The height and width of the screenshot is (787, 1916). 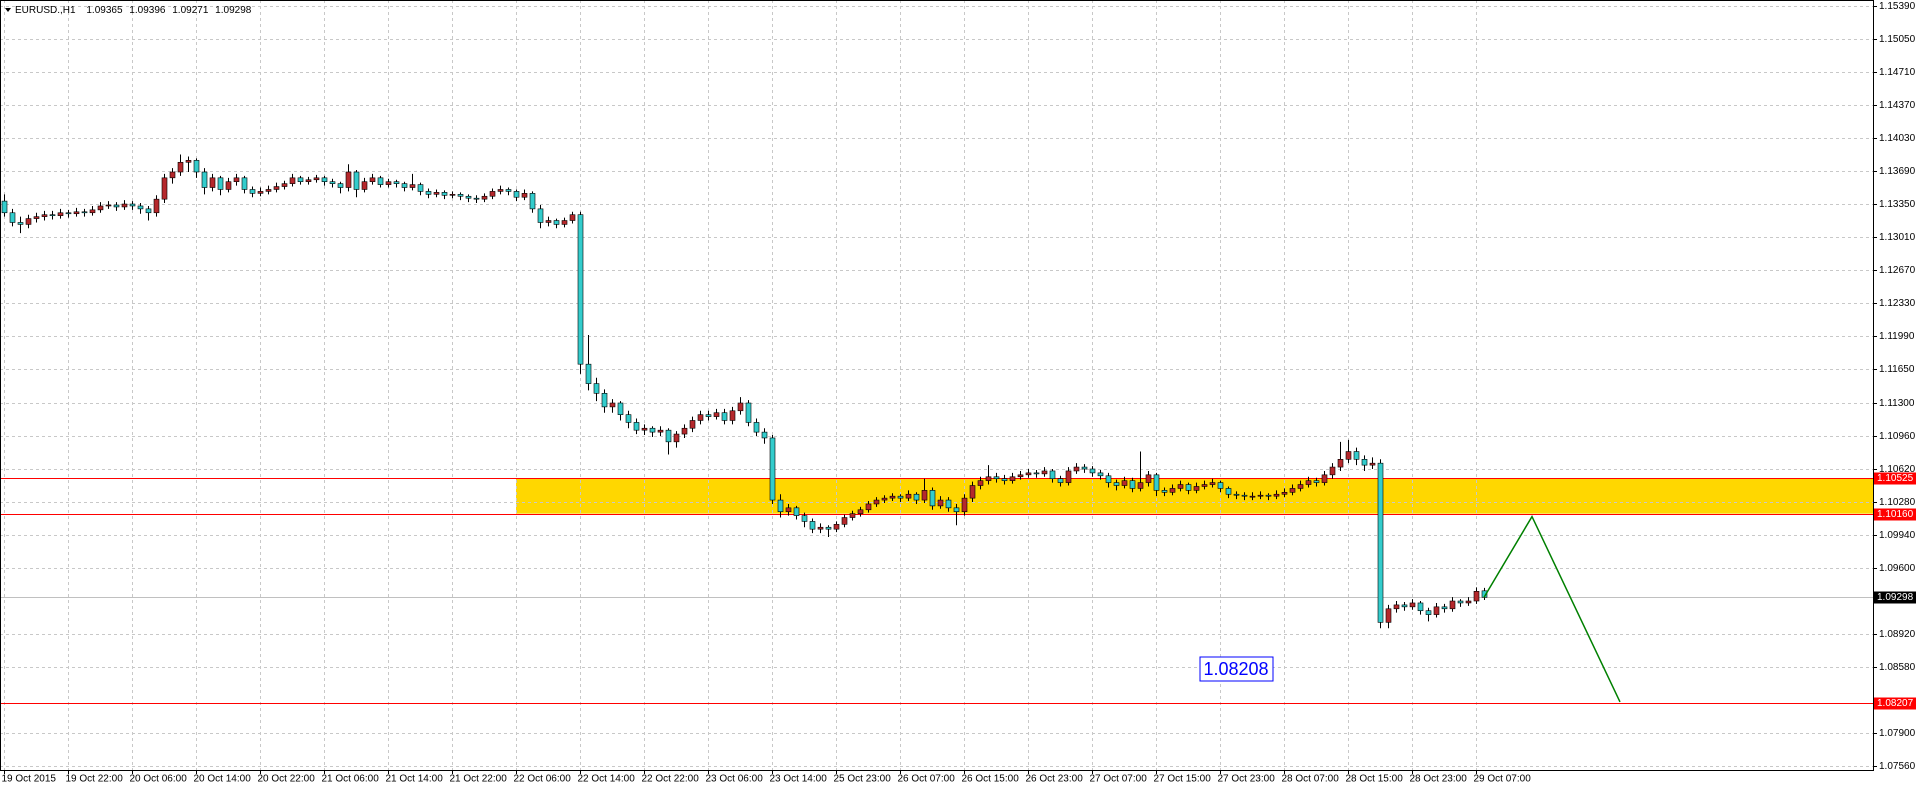 What do you see at coordinates (351, 779) in the screenshot?
I see `x-tick-label: 21 Oct 06:00` at bounding box center [351, 779].